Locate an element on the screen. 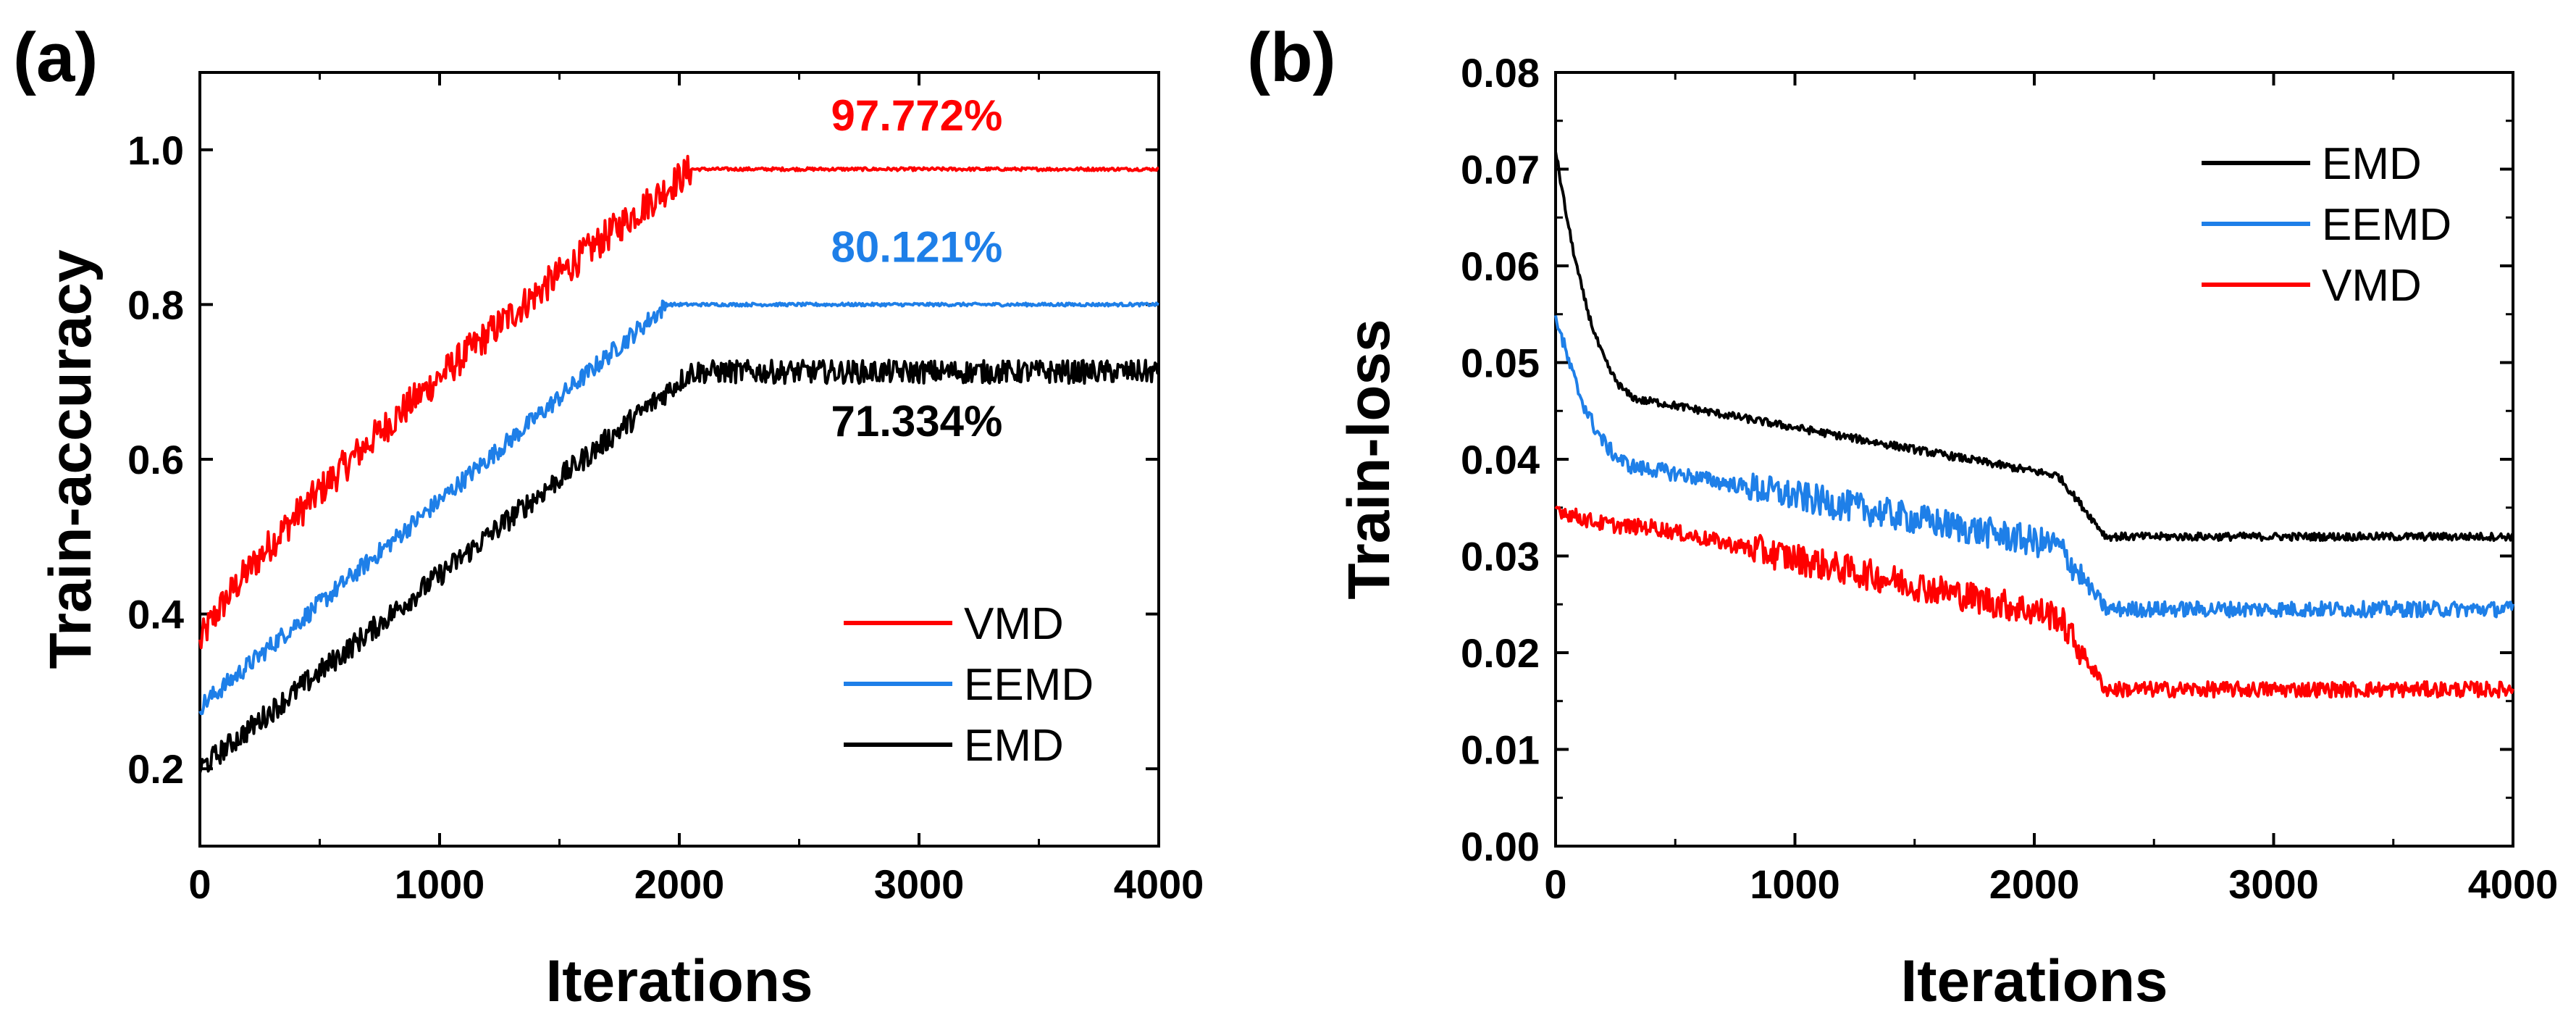 The image size is (2576, 1012). panel-a-y-tick-label: 0.8 is located at coordinates (155, 304).